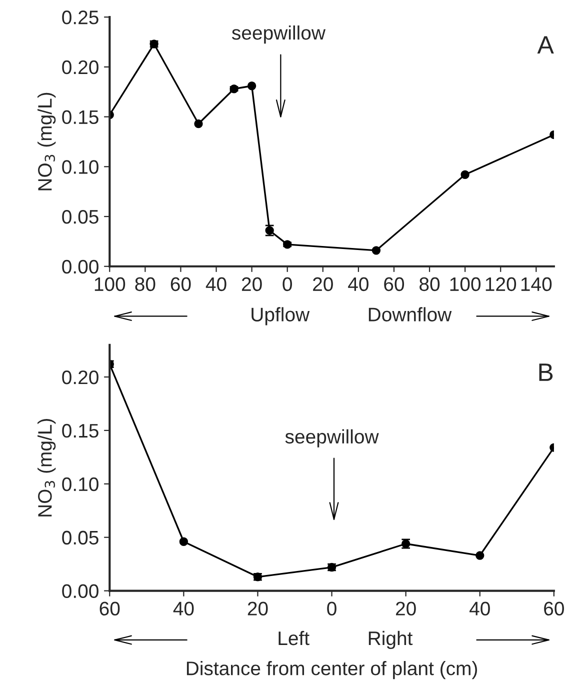  Describe the element at coordinates (331, 670) in the screenshot. I see `x-axis-title: Distance from center of plant (cm)` at that location.